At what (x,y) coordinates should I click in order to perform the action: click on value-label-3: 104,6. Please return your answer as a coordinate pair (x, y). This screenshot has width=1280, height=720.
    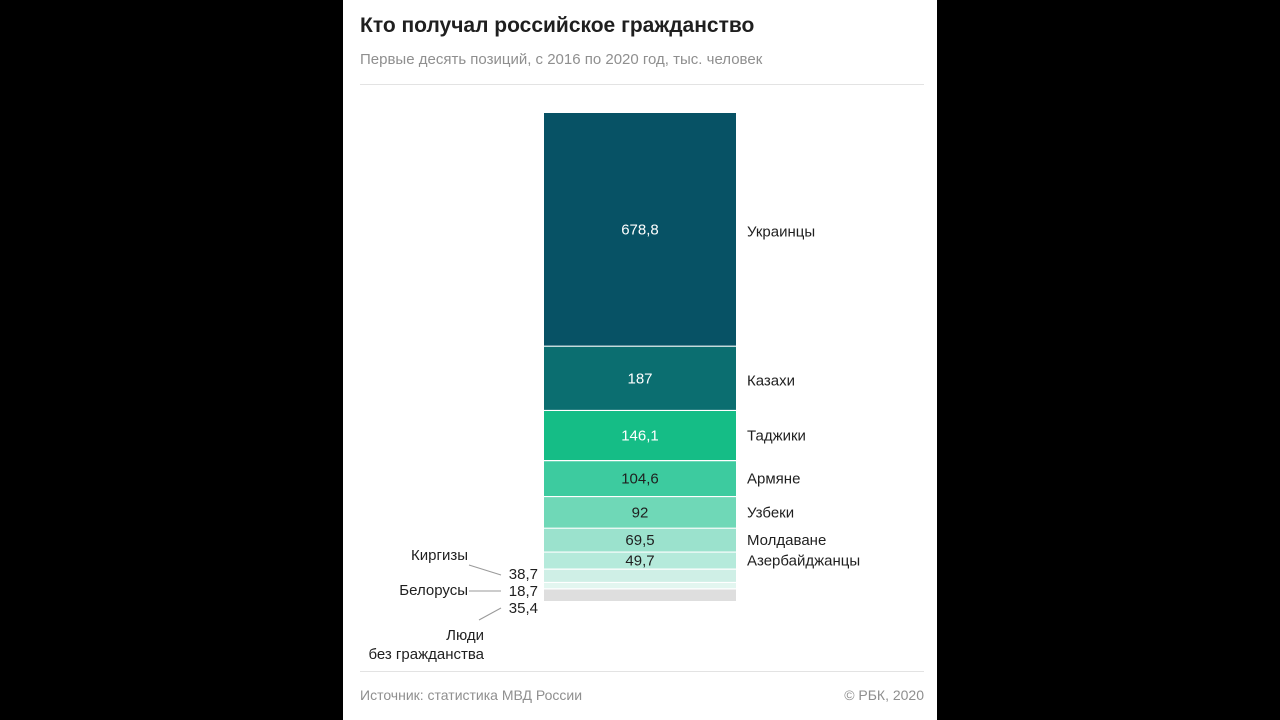
    Looking at the image, I should click on (640, 479).